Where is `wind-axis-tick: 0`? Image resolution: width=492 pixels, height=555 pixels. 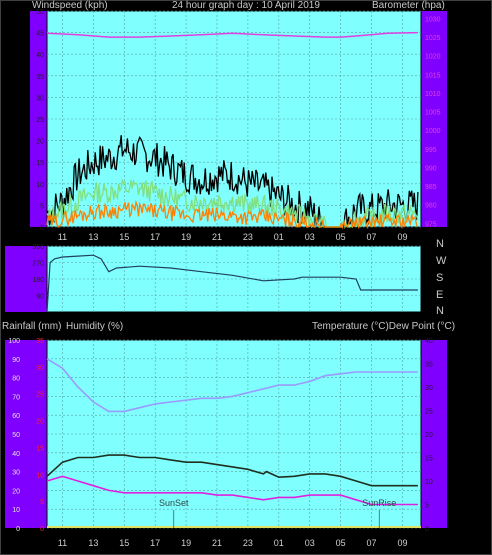 wind-axis-tick: 0 is located at coordinates (42, 228).